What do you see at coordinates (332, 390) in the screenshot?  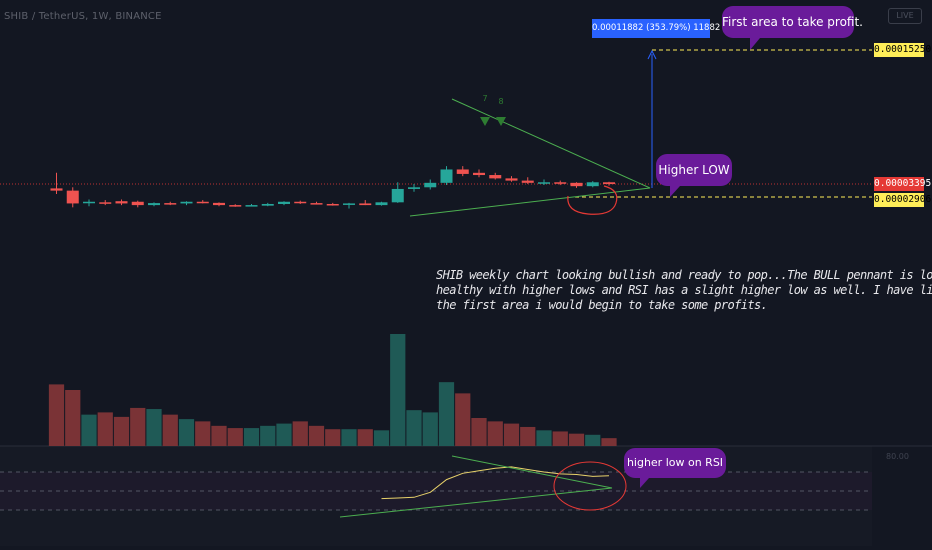 I see `volume-layer` at bounding box center [332, 390].